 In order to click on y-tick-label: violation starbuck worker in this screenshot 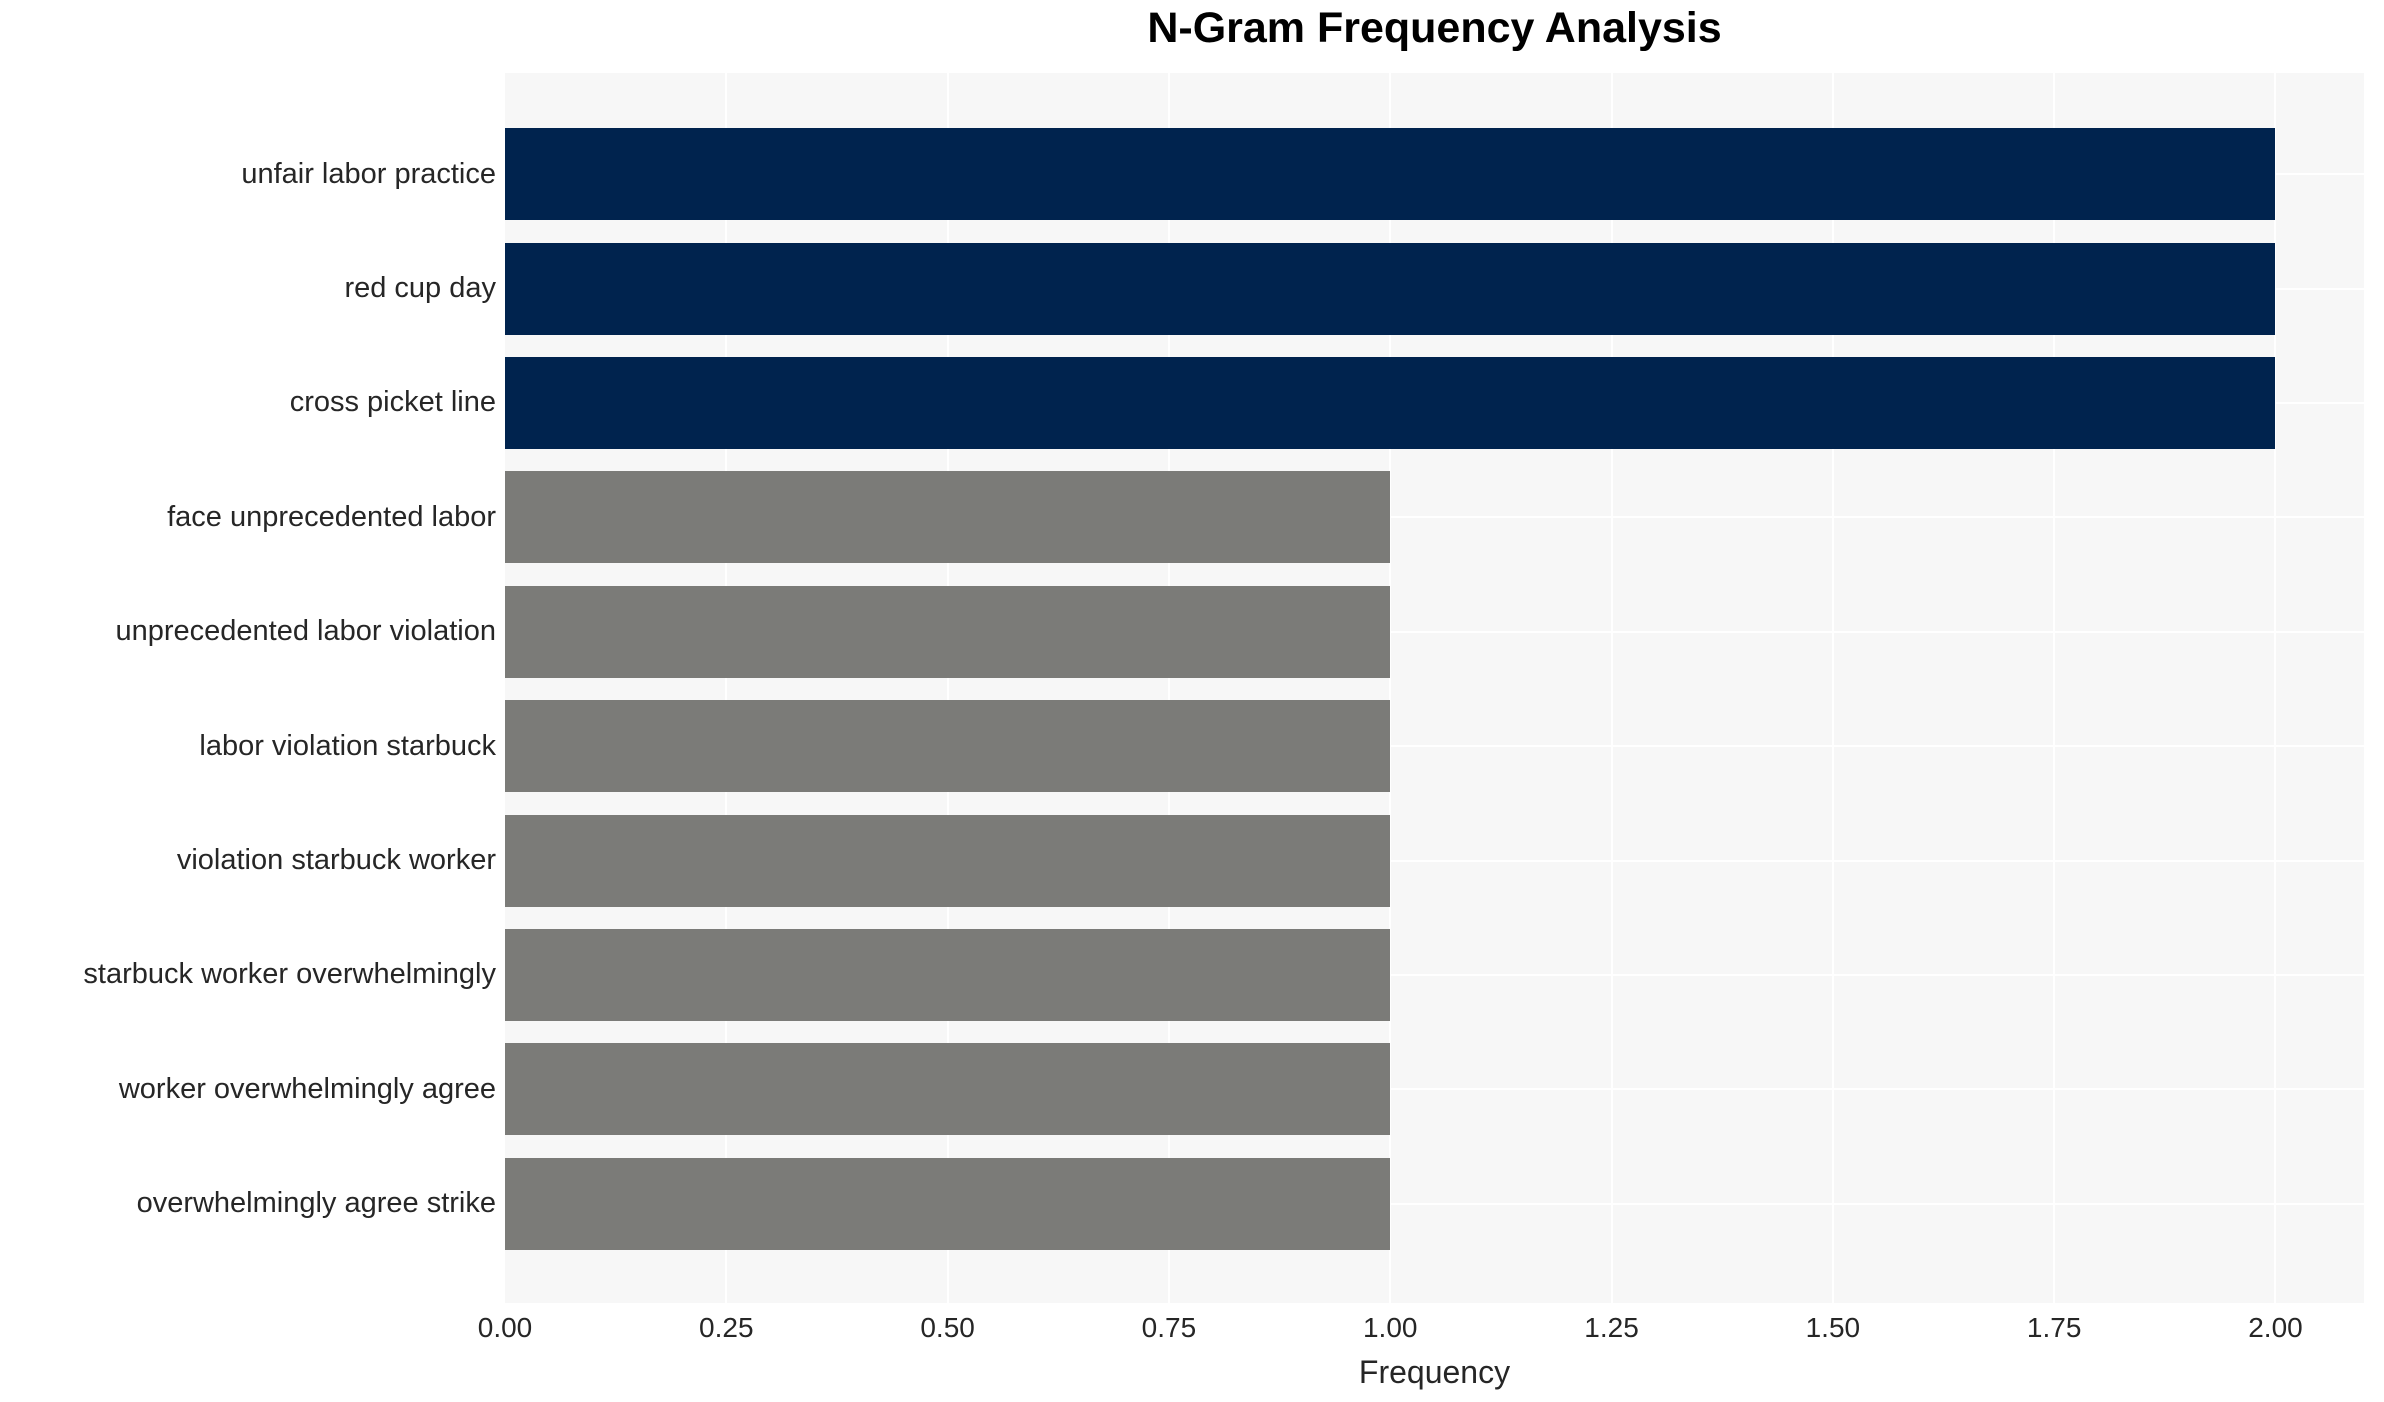, I will do `click(336, 860)`.